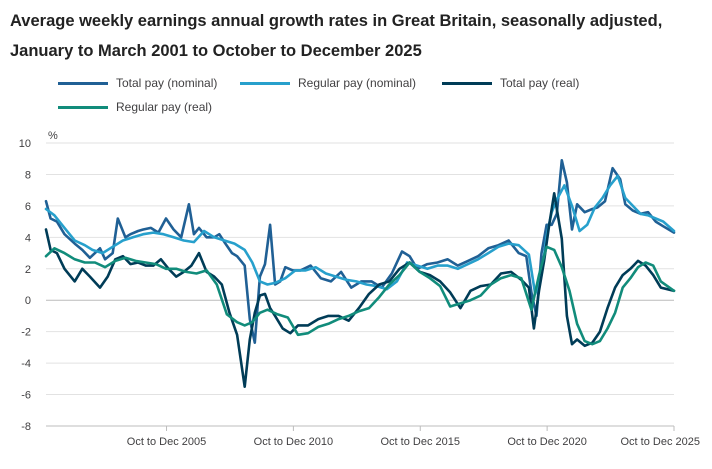 The height and width of the screenshot is (469, 712). Describe the element at coordinates (83, 107) in the screenshot. I see `legend-swatch-regular-pay-real` at that location.